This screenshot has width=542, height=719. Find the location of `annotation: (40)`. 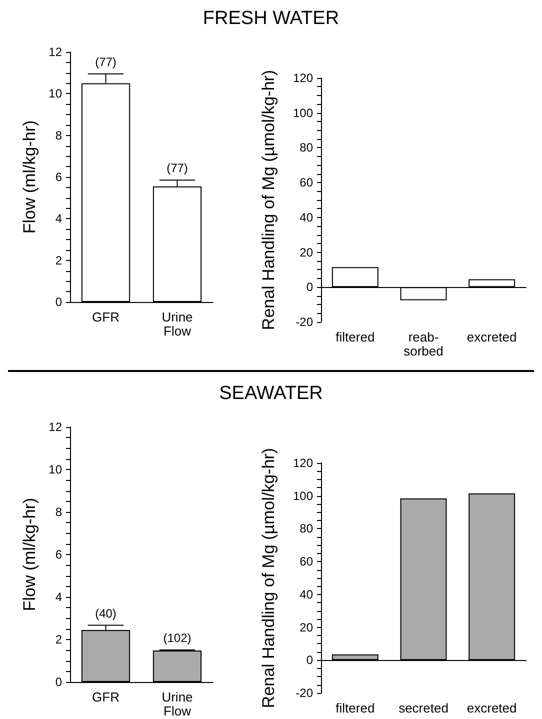

annotation: (40) is located at coordinates (105, 613).